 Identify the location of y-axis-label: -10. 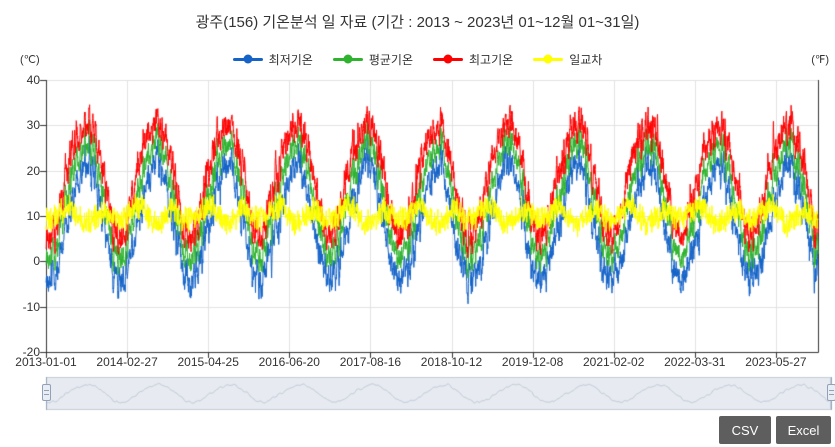
(31, 306).